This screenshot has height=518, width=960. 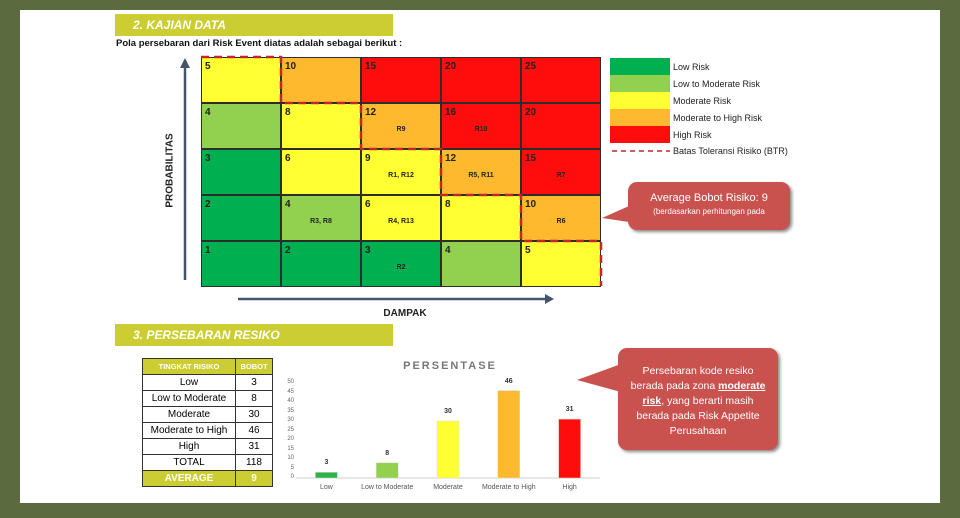 What do you see at coordinates (704, 393) in the screenshot?
I see `callout2-emphasis: moderate risk` at bounding box center [704, 393].